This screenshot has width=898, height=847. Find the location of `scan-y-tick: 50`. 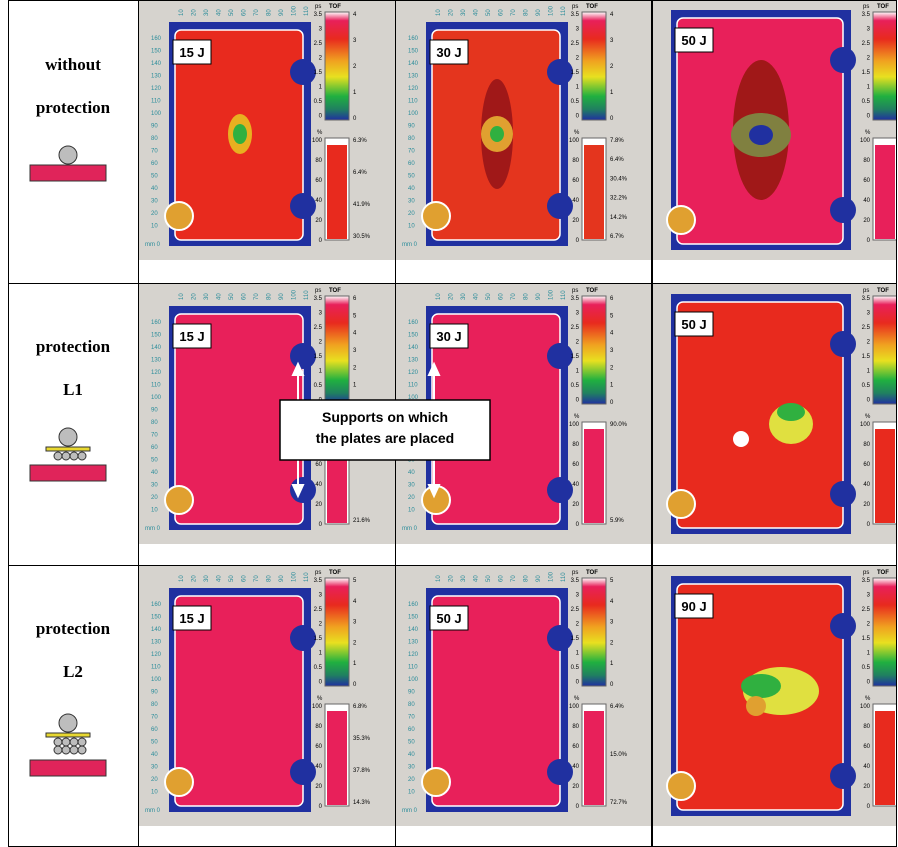

scan-y-tick: 50 is located at coordinates (154, 743).